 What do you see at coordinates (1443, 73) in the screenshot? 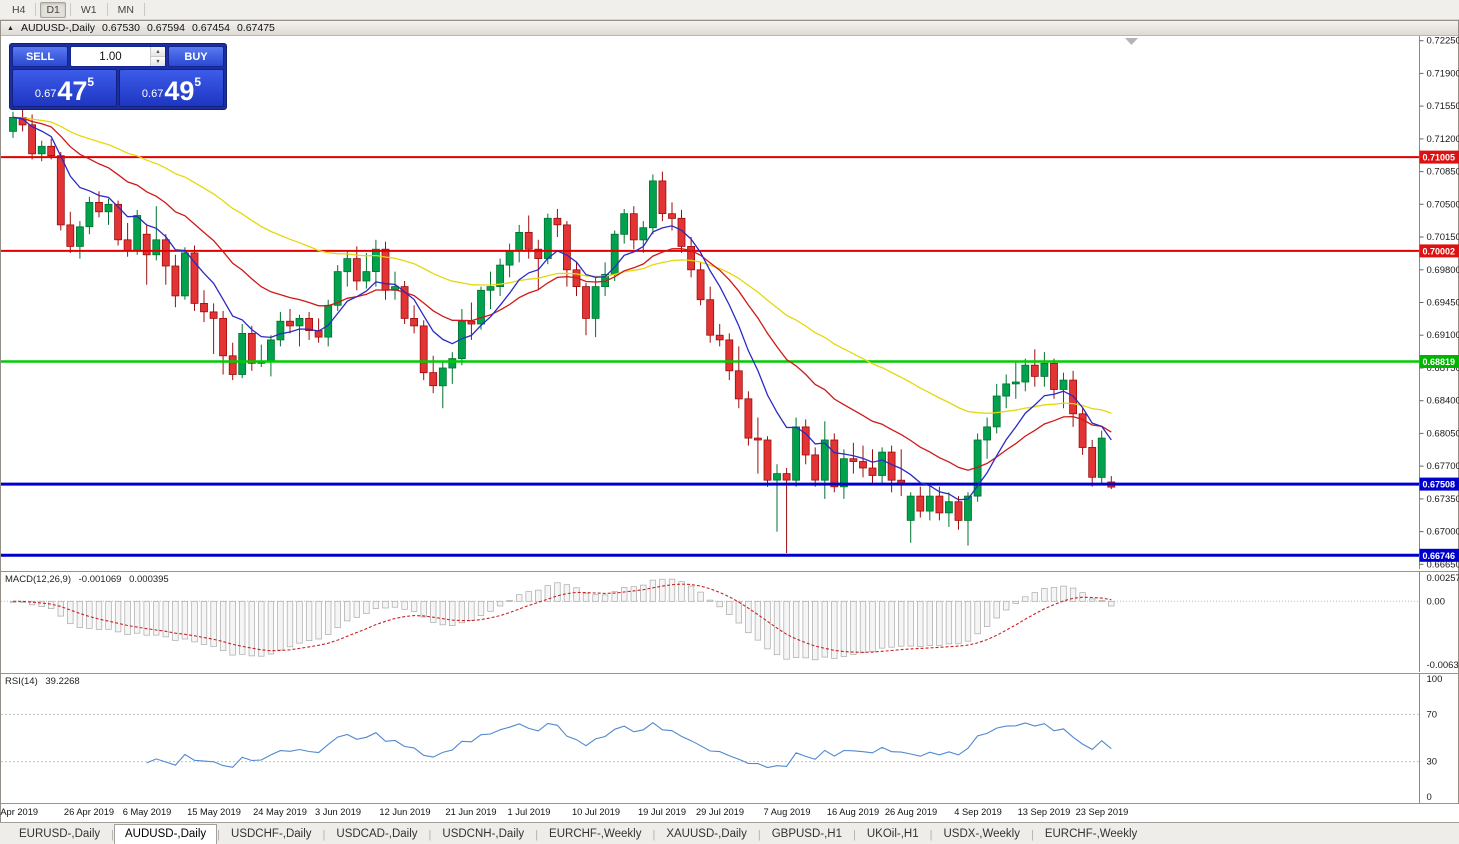
I see `svg-text: 0.71900` at bounding box center [1443, 73].